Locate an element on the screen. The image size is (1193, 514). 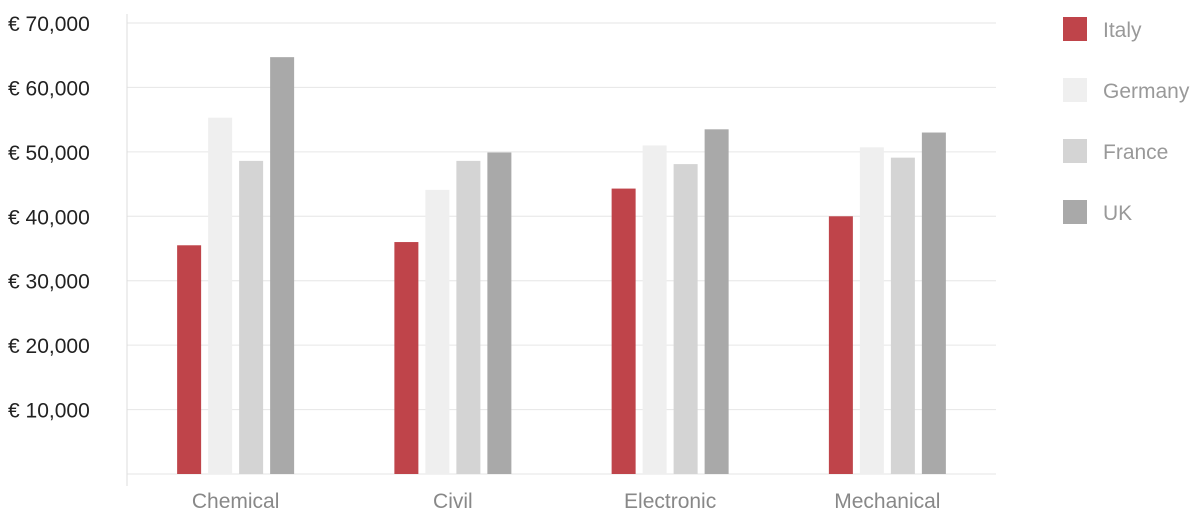
bar-germany-civil is located at coordinates (437, 331).